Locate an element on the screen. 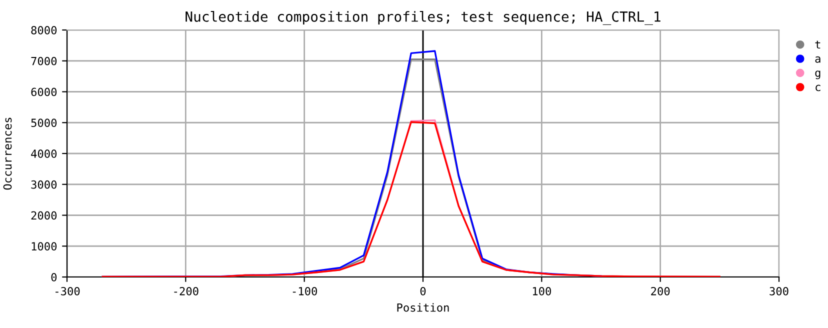  y-tick-label: 1000 is located at coordinates (44, 246).